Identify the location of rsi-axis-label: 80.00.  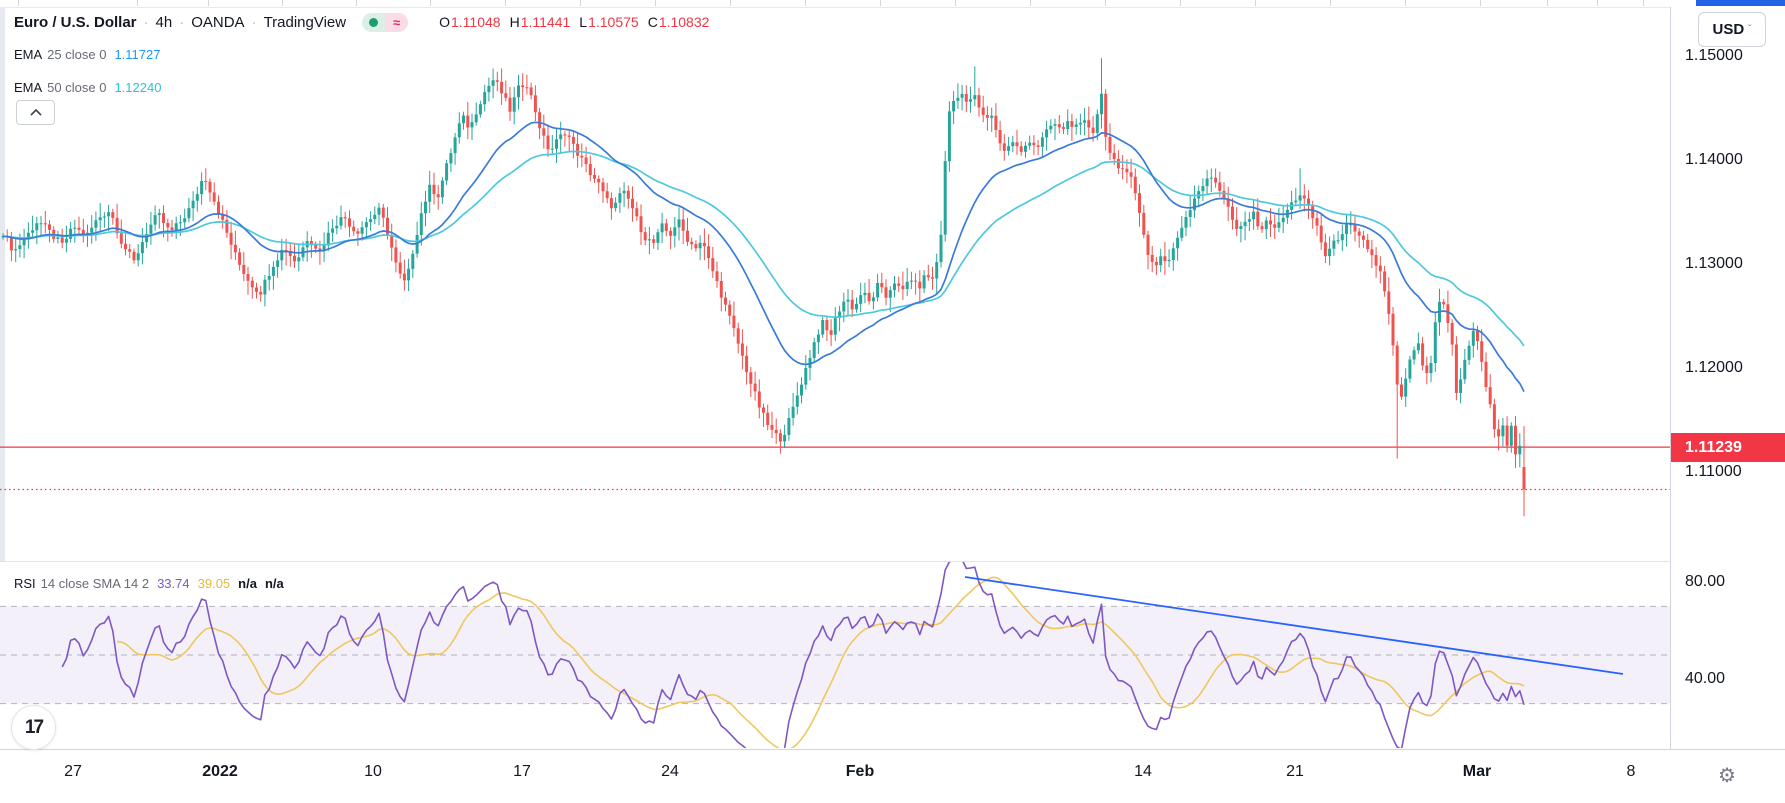
(1705, 582).